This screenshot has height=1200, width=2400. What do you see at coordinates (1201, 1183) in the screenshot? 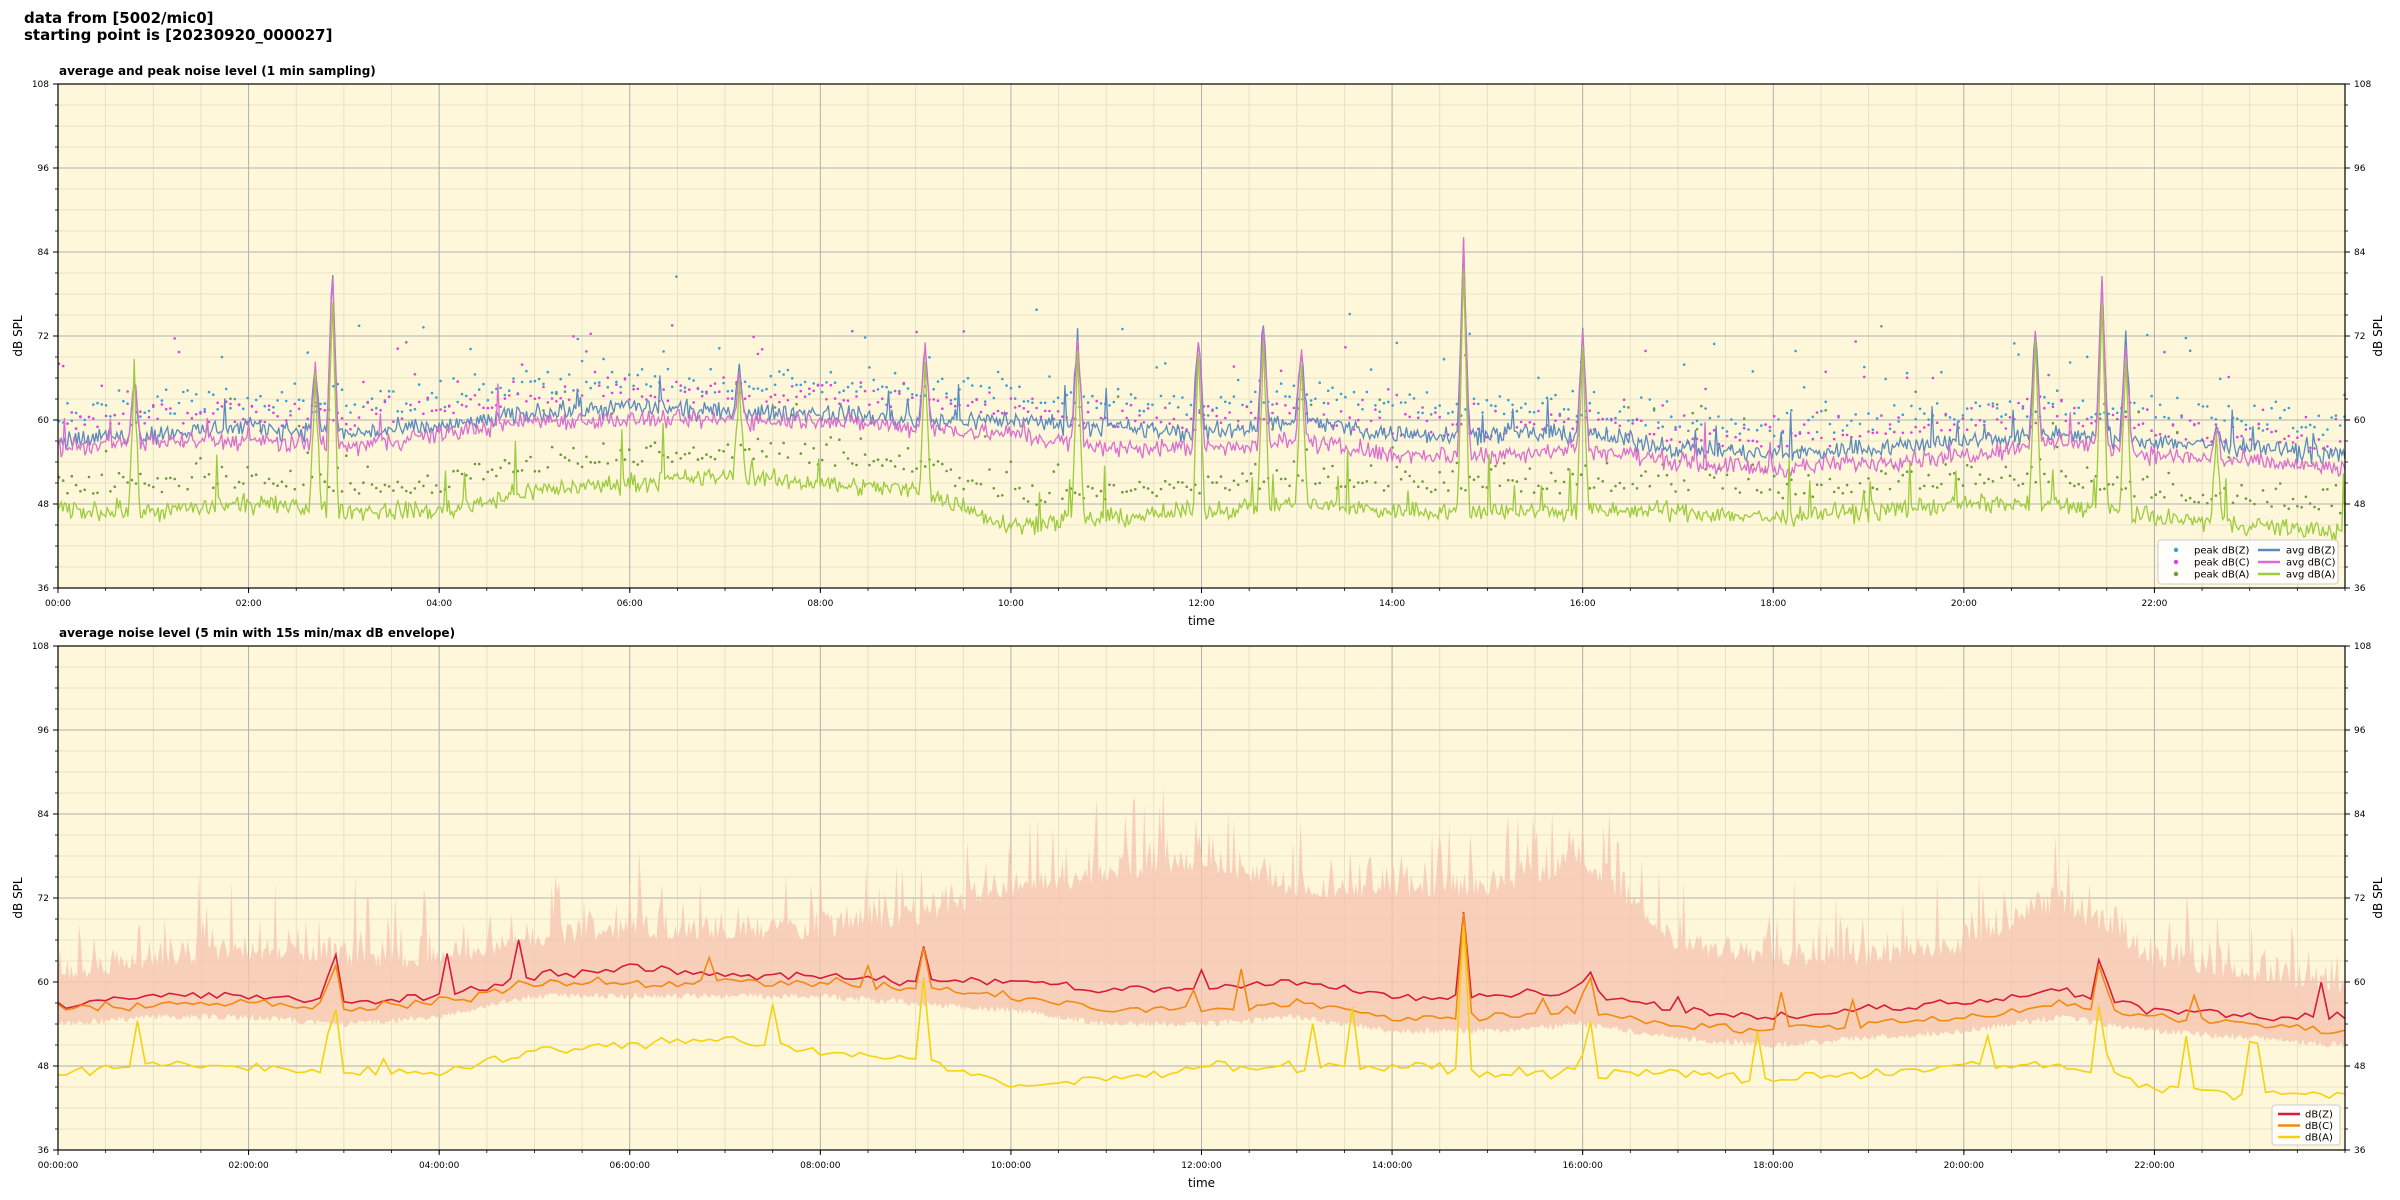
I see `x-axis-label: time` at bounding box center [1201, 1183].